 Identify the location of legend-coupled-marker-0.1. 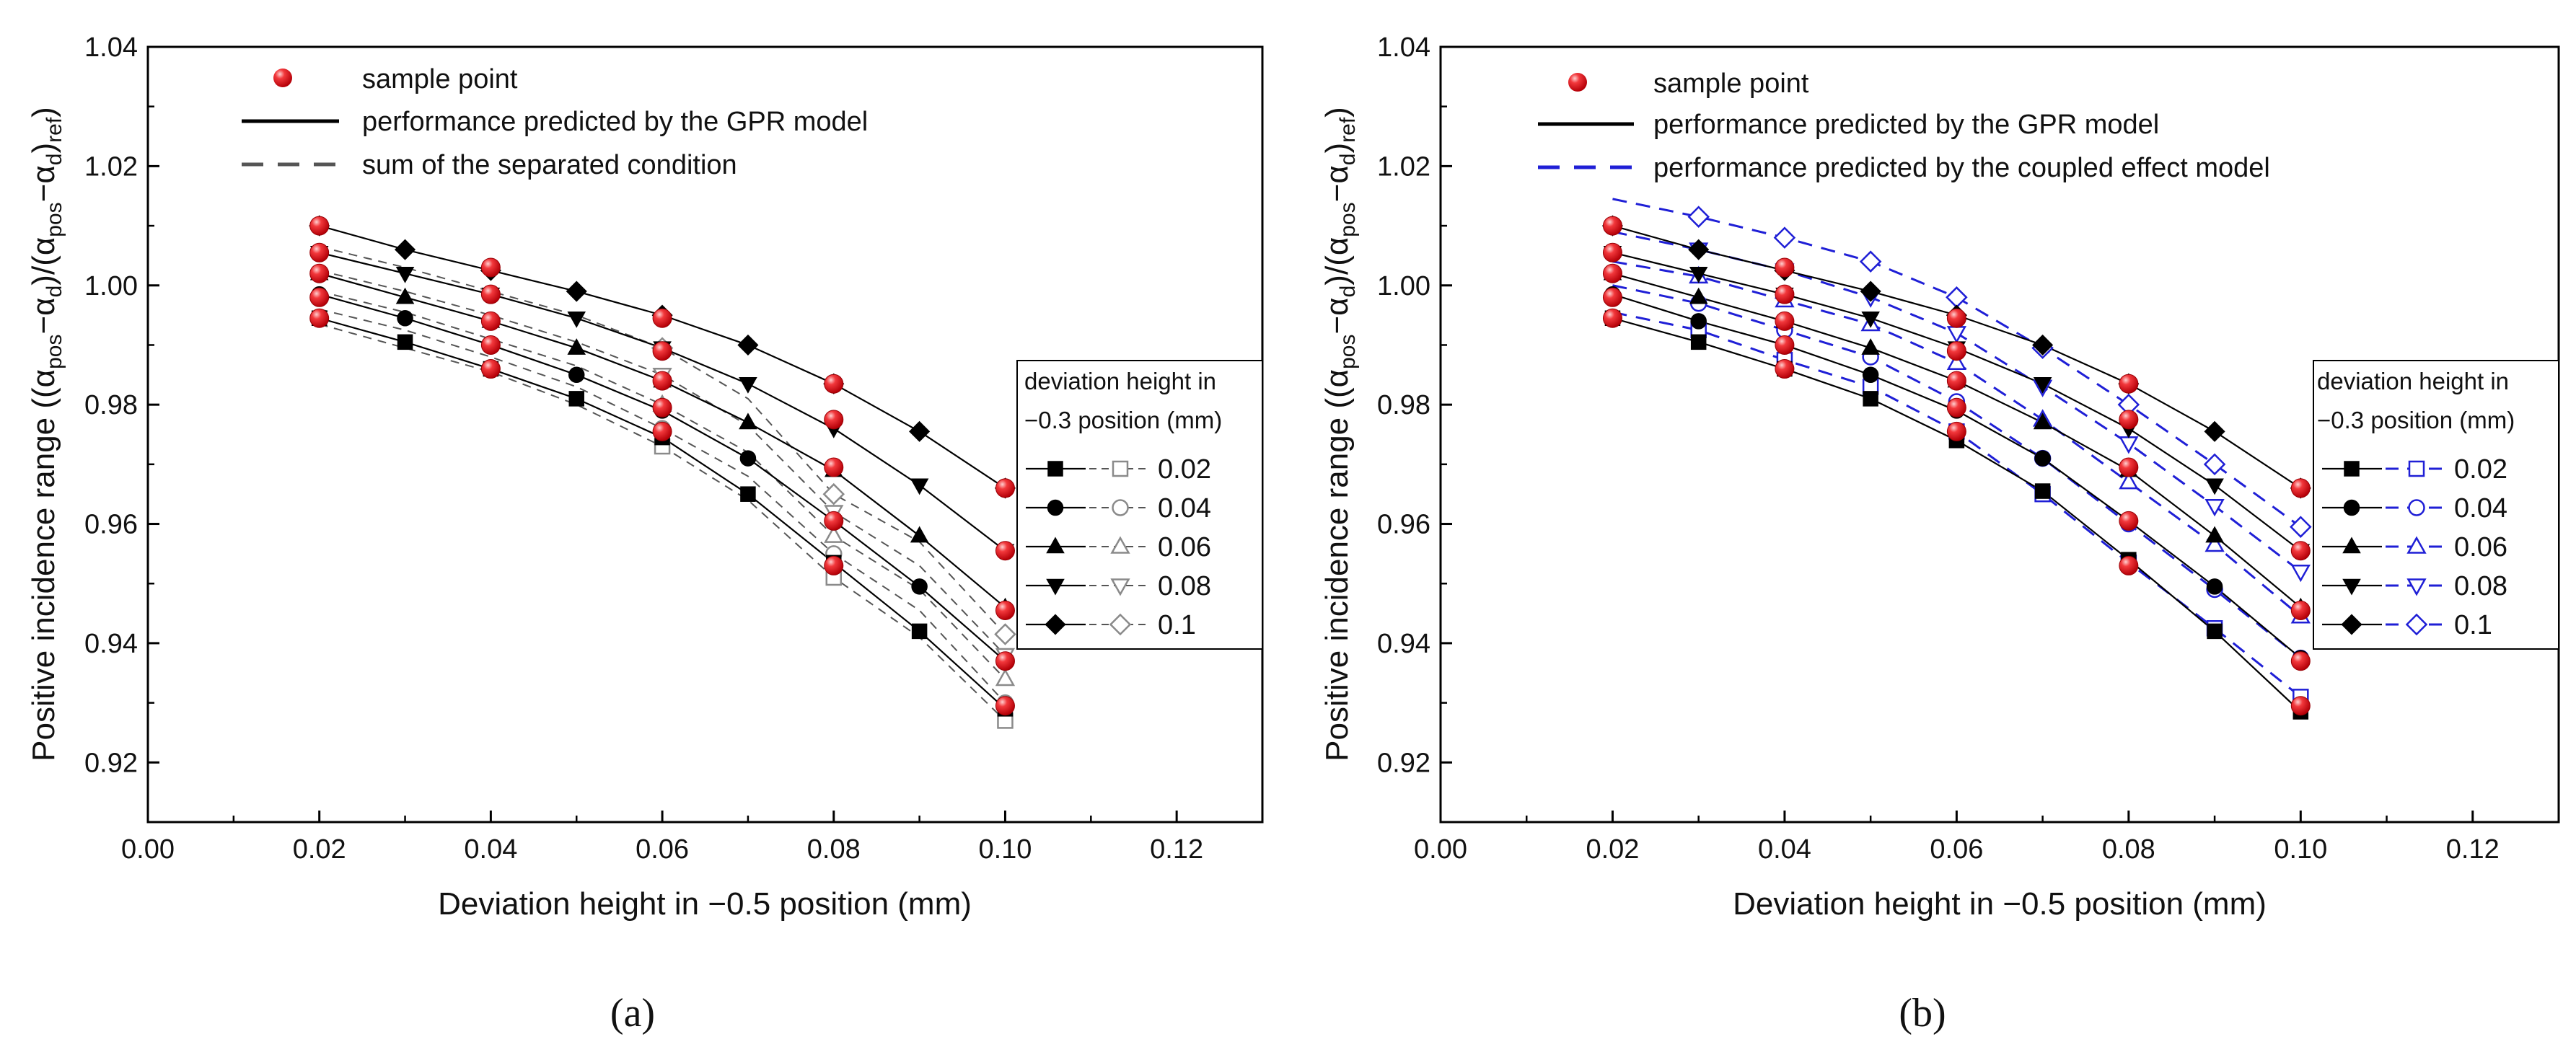
(2416, 625).